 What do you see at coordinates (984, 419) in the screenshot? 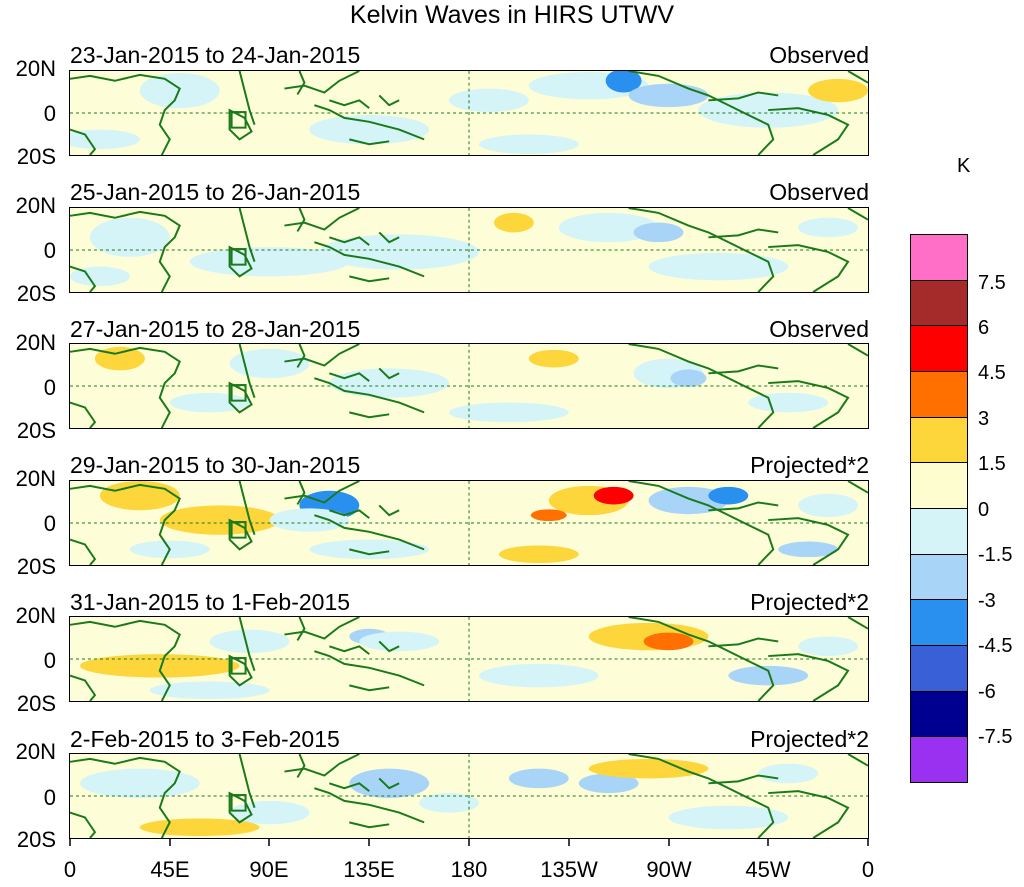
I see `legend-label: 3` at bounding box center [984, 419].